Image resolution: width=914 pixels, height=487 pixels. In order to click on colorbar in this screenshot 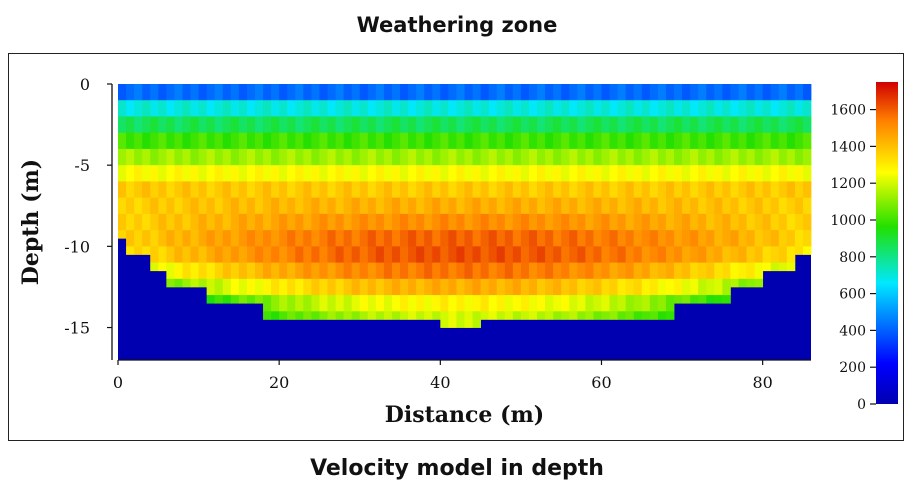, I will do `click(887, 243)`.